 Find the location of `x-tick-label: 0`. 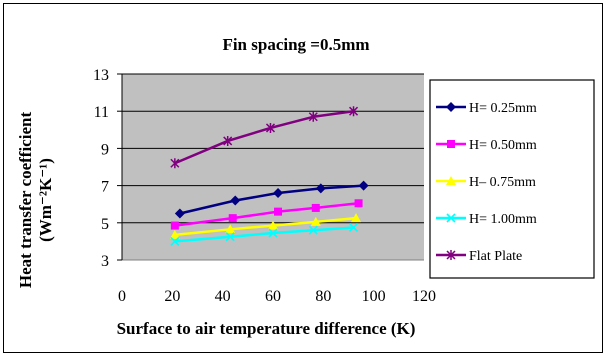

x-tick-label: 0 is located at coordinates (122, 296).